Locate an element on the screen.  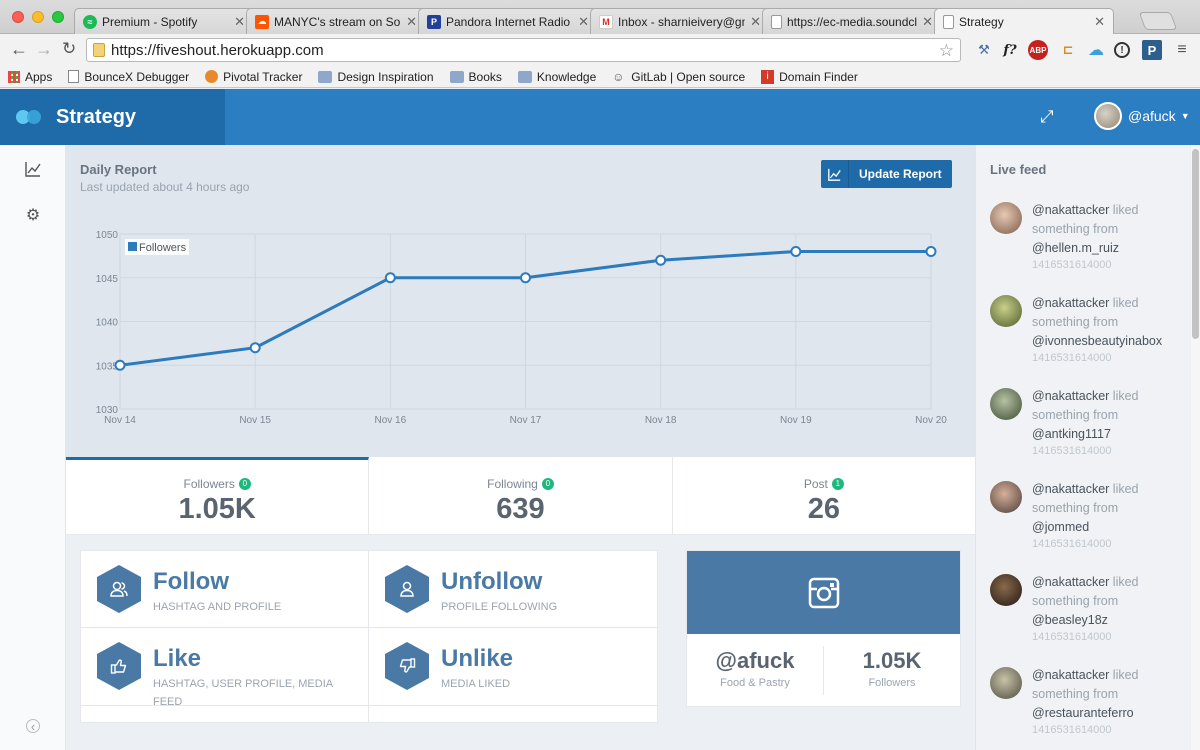
menu-hamburger-icon: ≡ is located at coordinates (1182, 49).